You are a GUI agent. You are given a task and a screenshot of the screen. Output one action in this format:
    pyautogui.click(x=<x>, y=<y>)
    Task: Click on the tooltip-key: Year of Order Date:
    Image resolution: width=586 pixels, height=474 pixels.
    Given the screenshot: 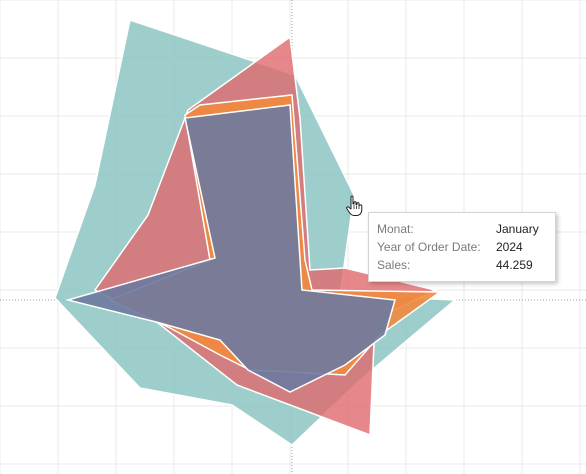 What is the action you would take?
    pyautogui.click(x=429, y=247)
    